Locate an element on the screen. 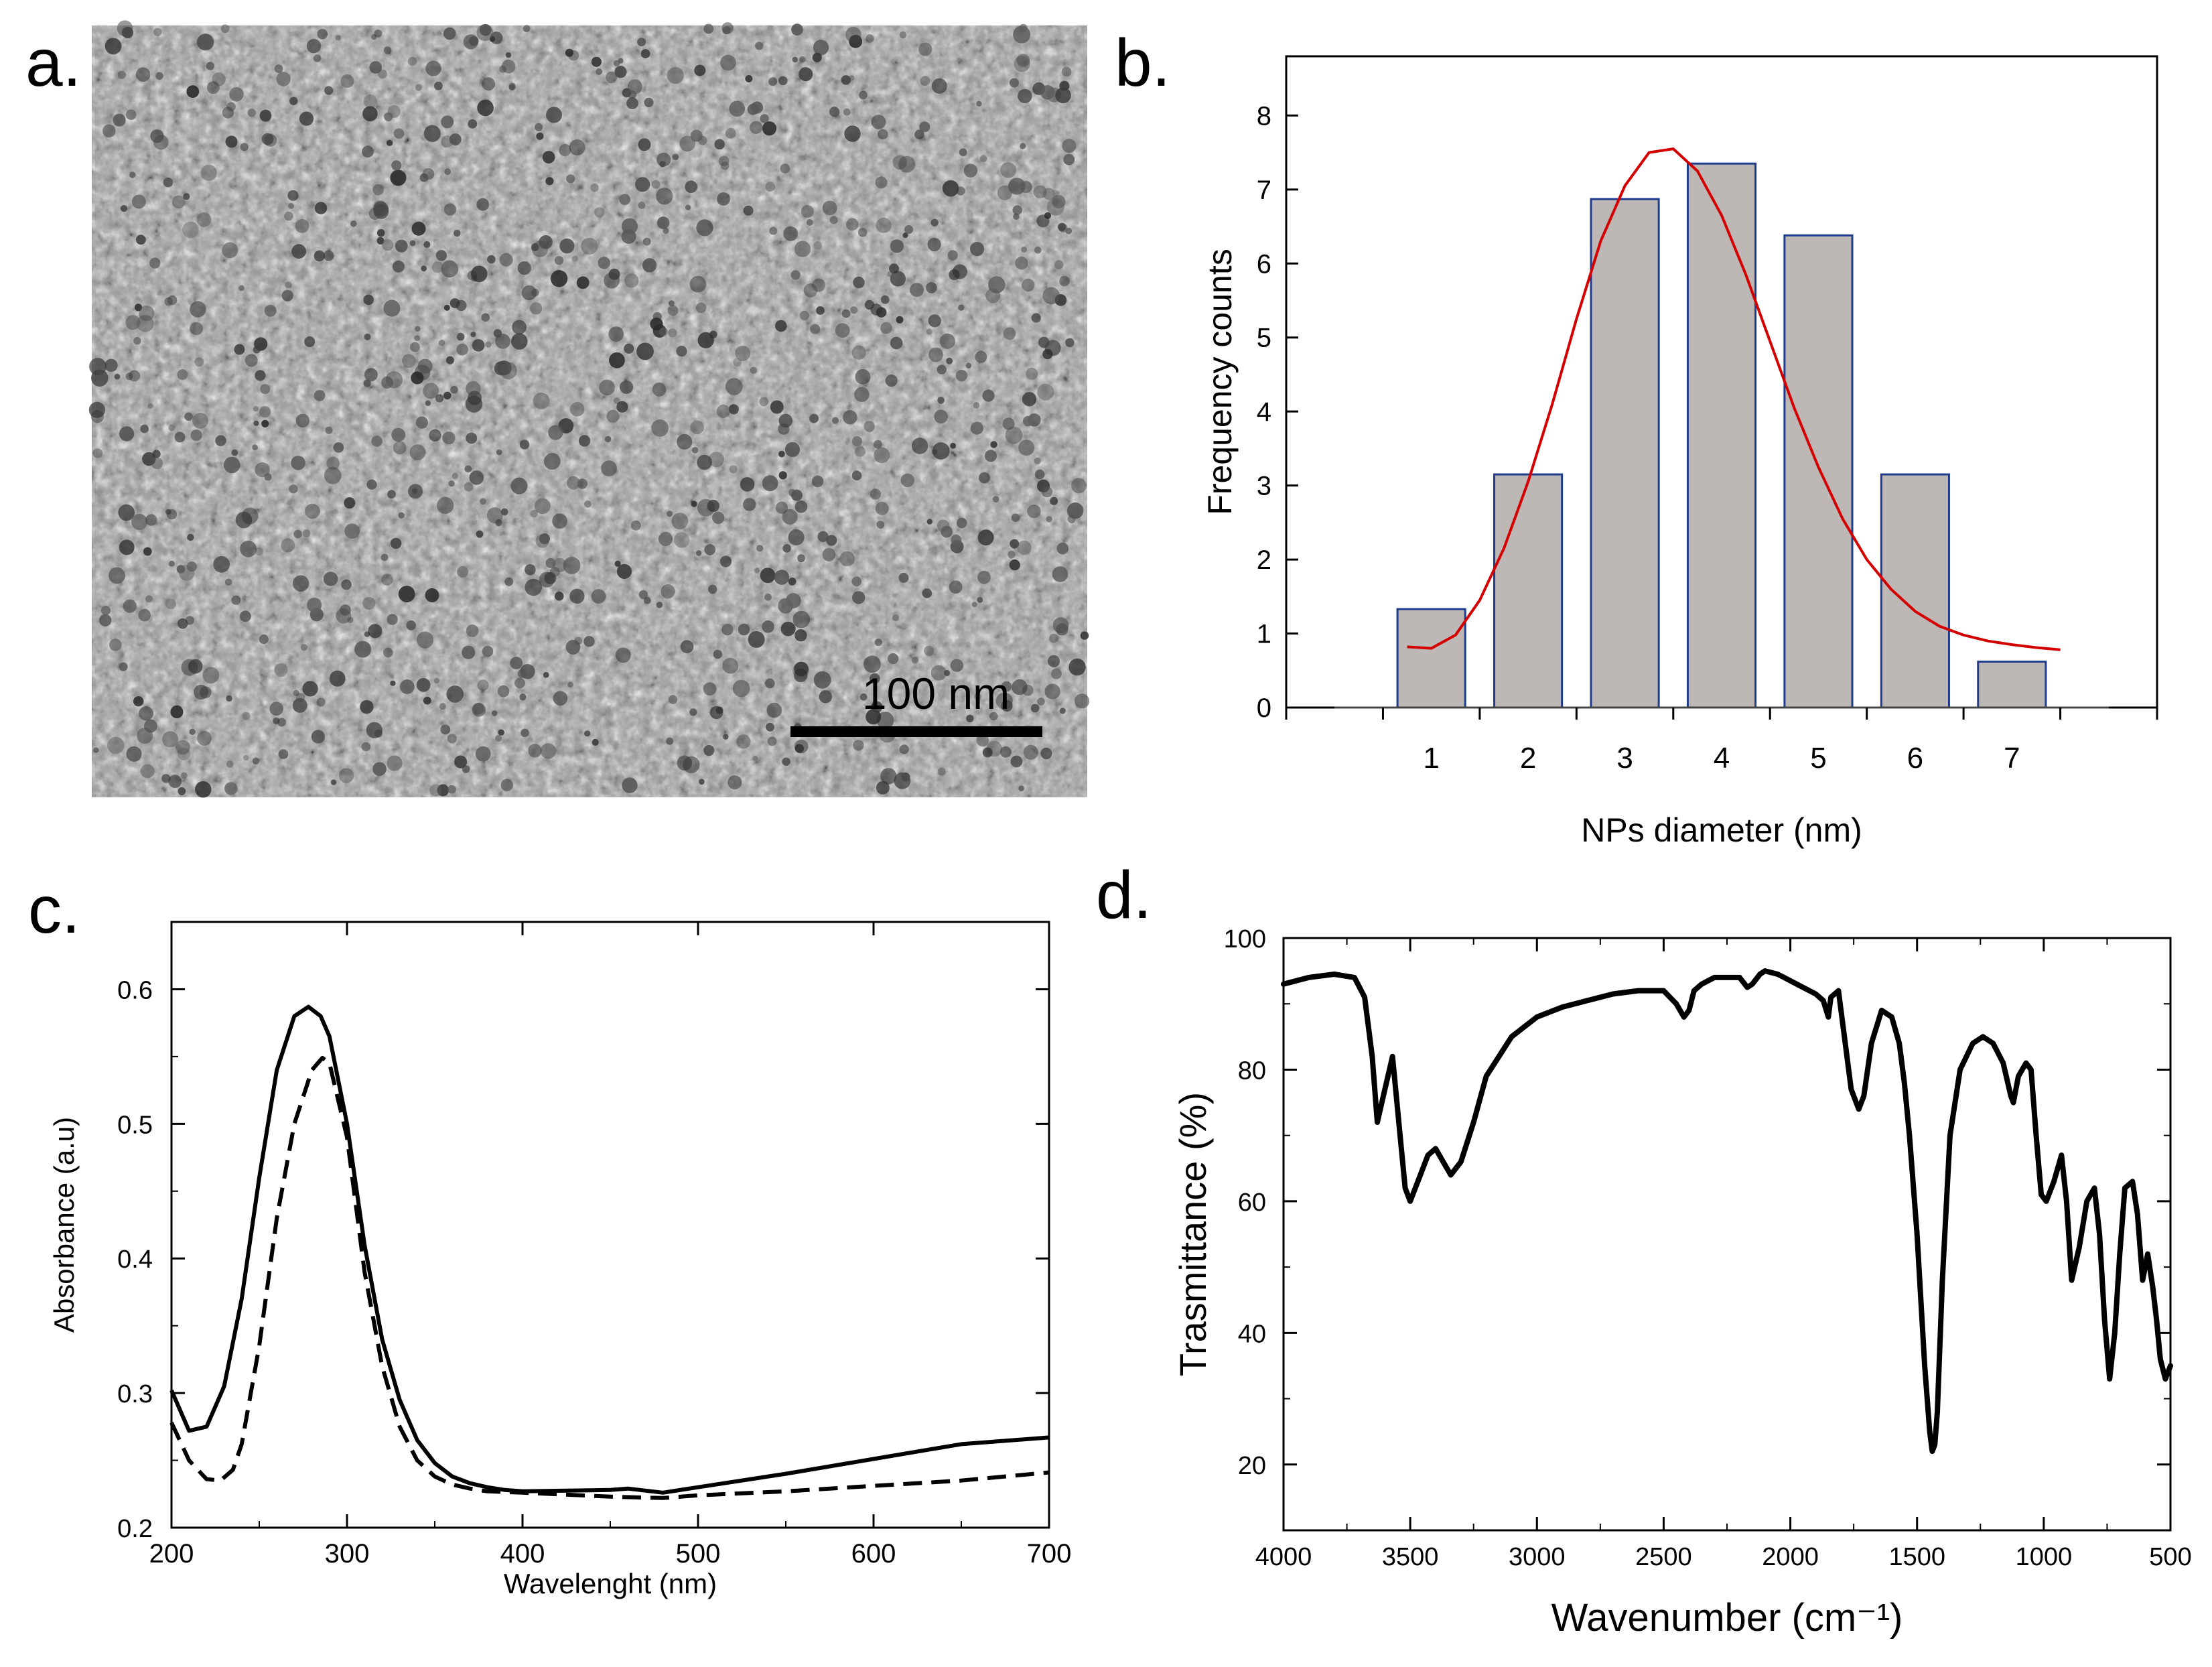 This screenshot has height=1667, width=2212. panel-d-label: d. is located at coordinates (1124, 895).